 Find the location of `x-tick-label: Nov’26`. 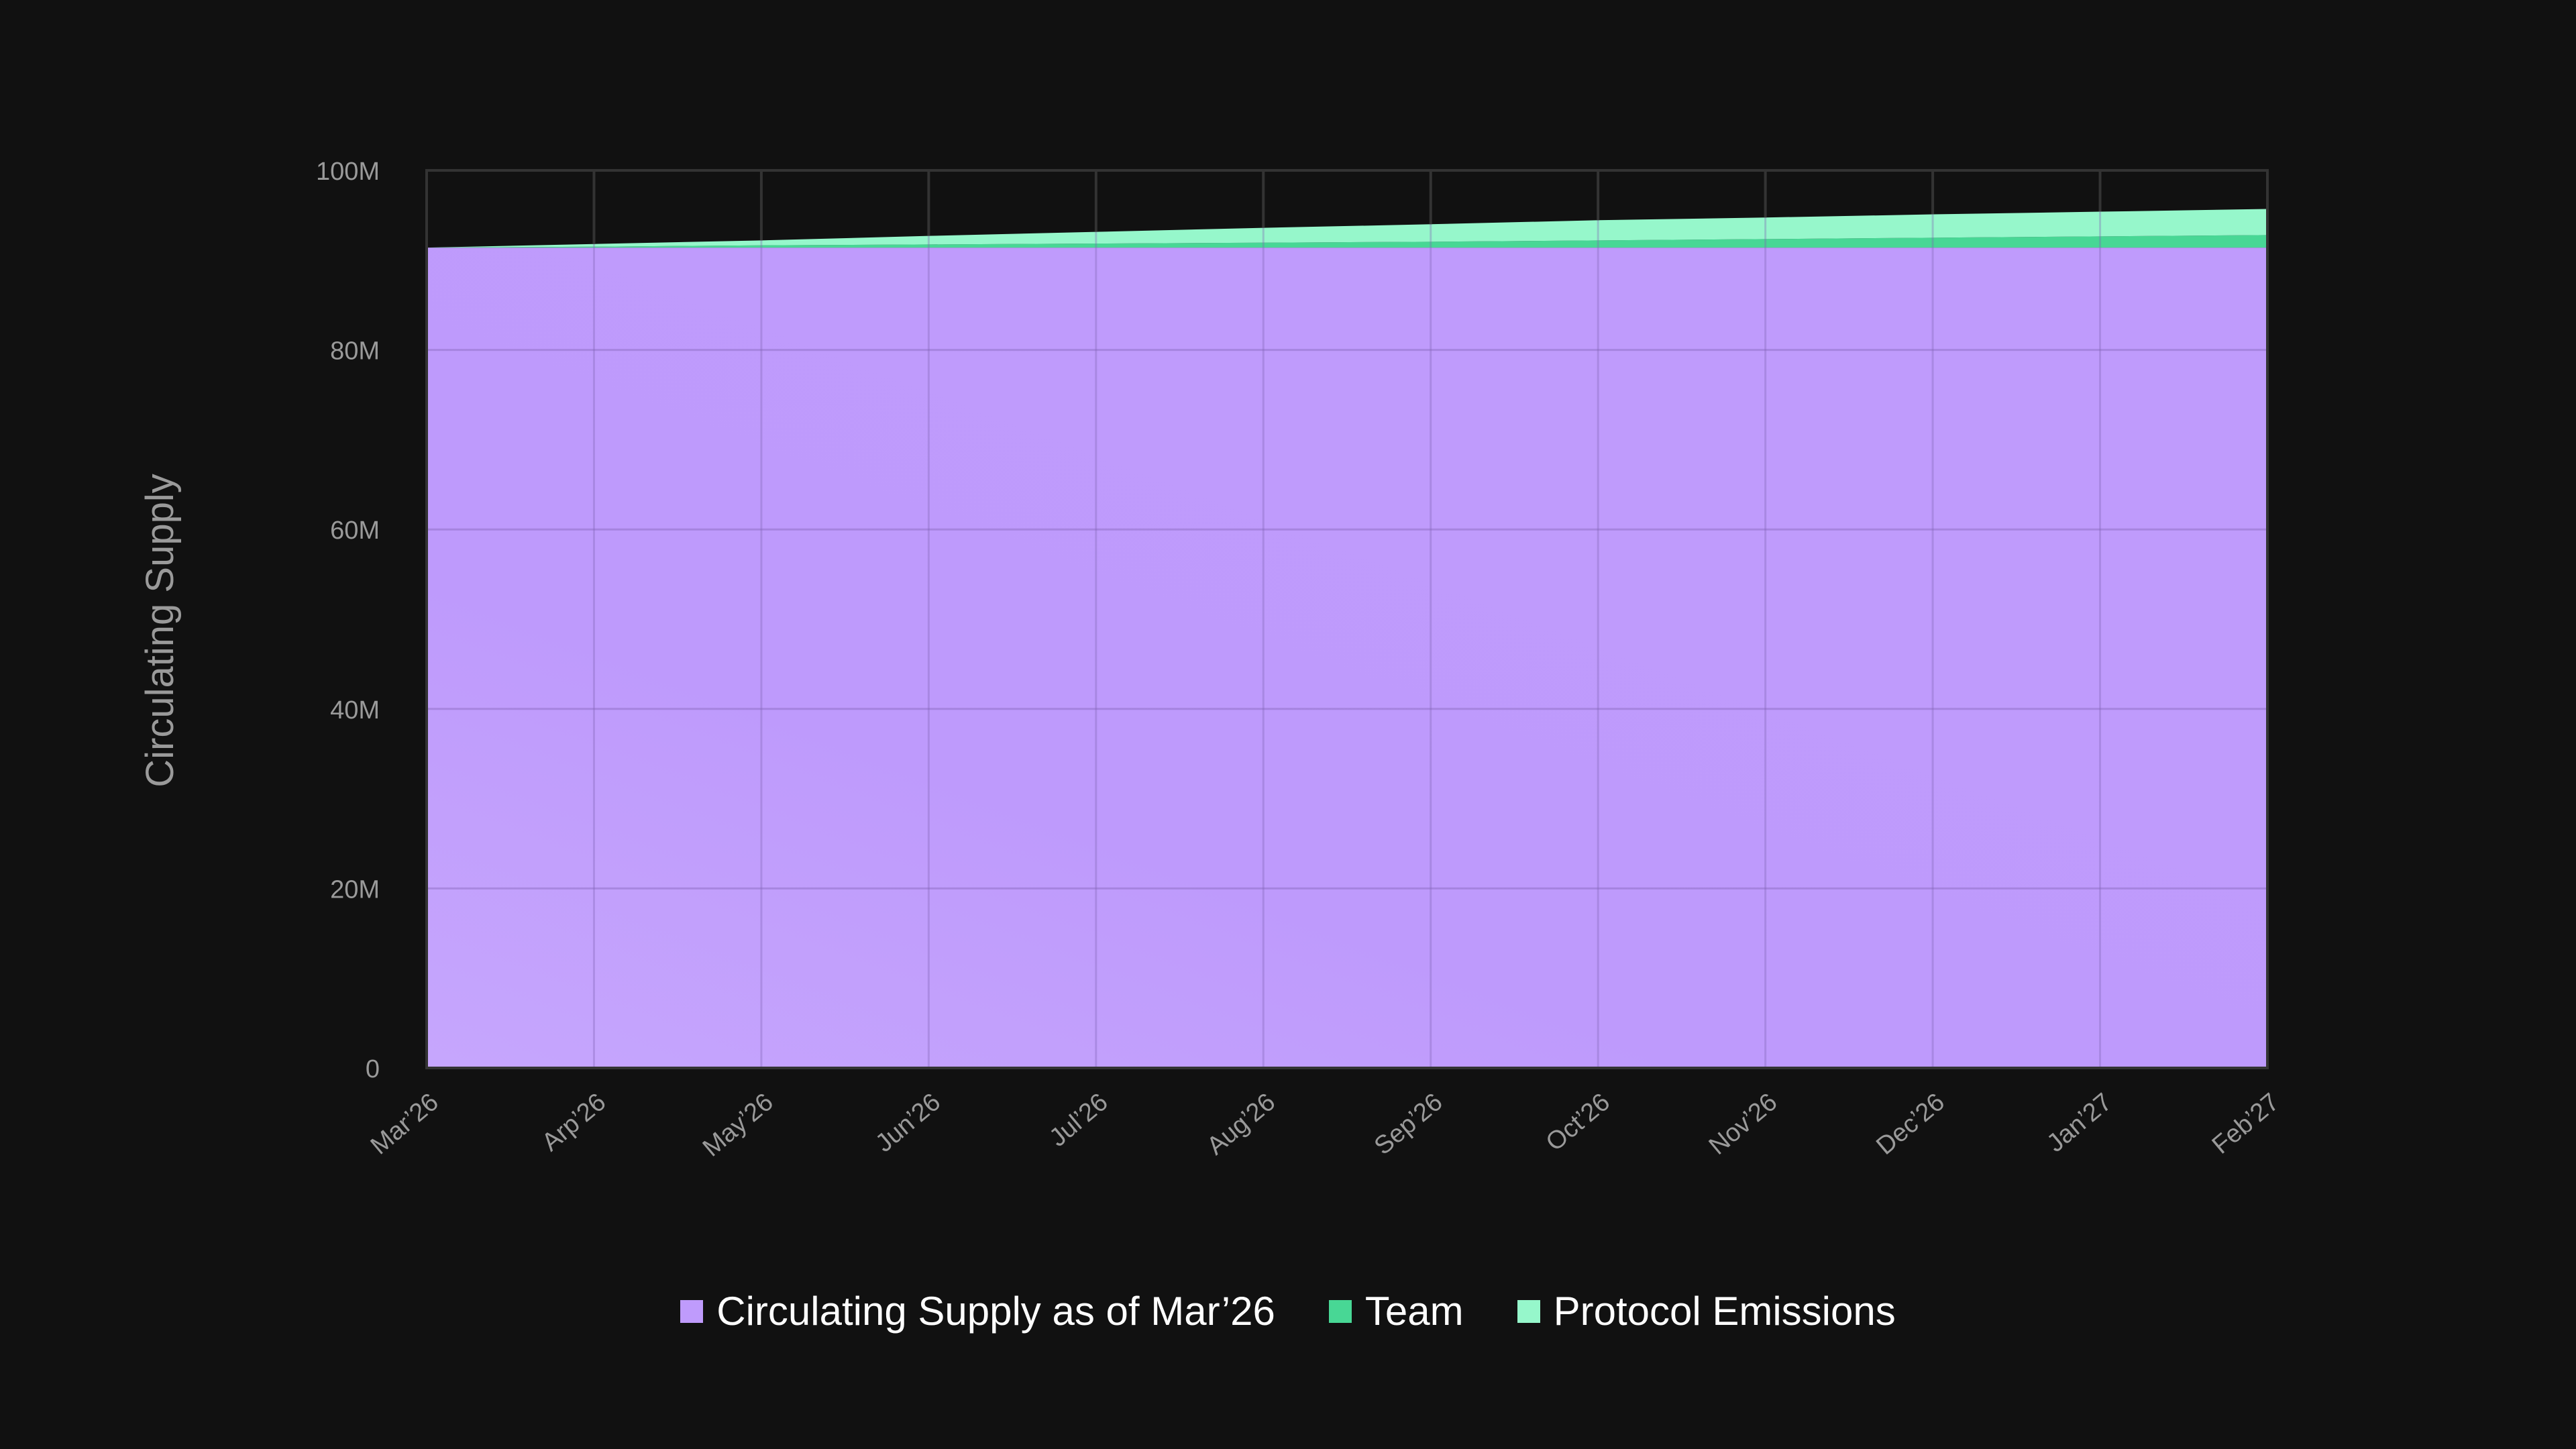

x-tick-label: Nov’26 is located at coordinates (1743, 1124).